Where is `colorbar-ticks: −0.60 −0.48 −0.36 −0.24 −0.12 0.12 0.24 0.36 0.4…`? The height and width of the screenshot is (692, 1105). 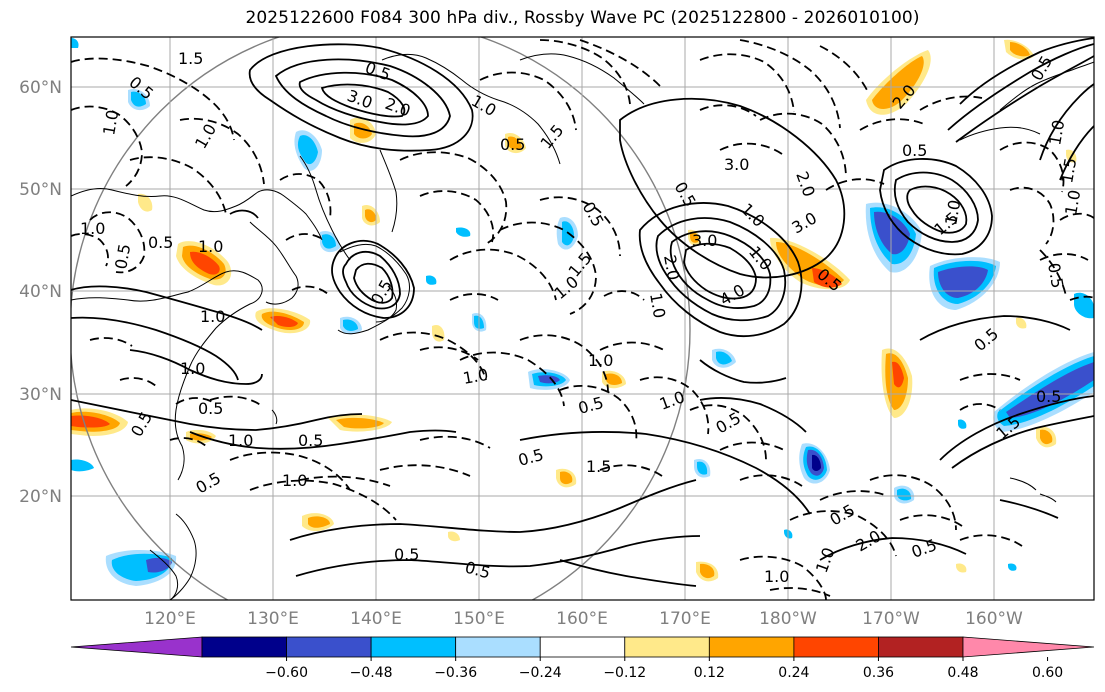
colorbar-ticks: −0.60 −0.48 −0.36 −0.24 −0.12 0.12 0.24 0.36 0.4… is located at coordinates (664, 669).